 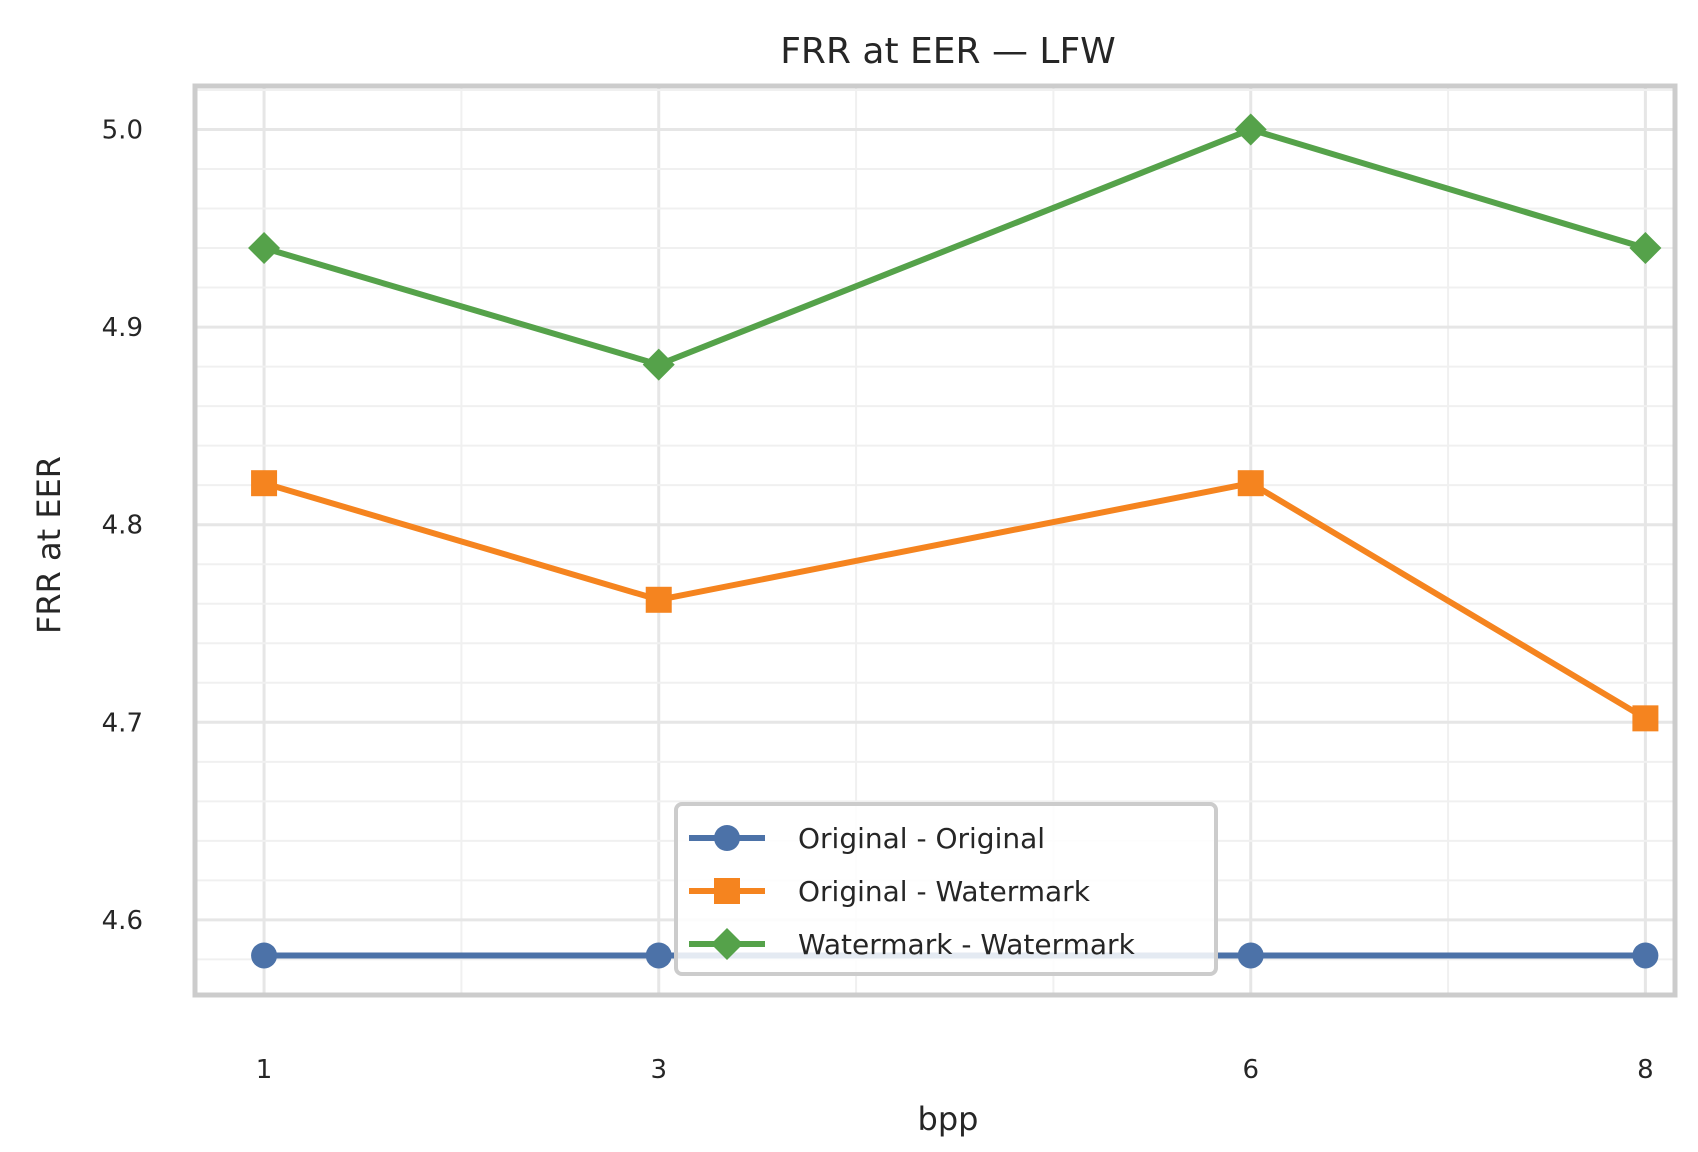 What do you see at coordinates (122, 328) in the screenshot?
I see `y-tick-label: 4.9` at bounding box center [122, 328].